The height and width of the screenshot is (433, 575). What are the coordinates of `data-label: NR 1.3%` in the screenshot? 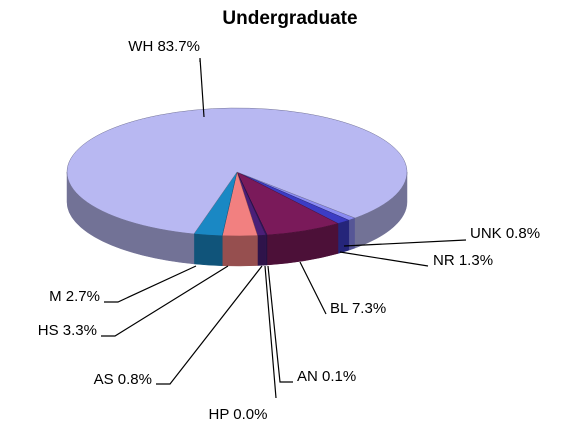 It's located at (463, 260).